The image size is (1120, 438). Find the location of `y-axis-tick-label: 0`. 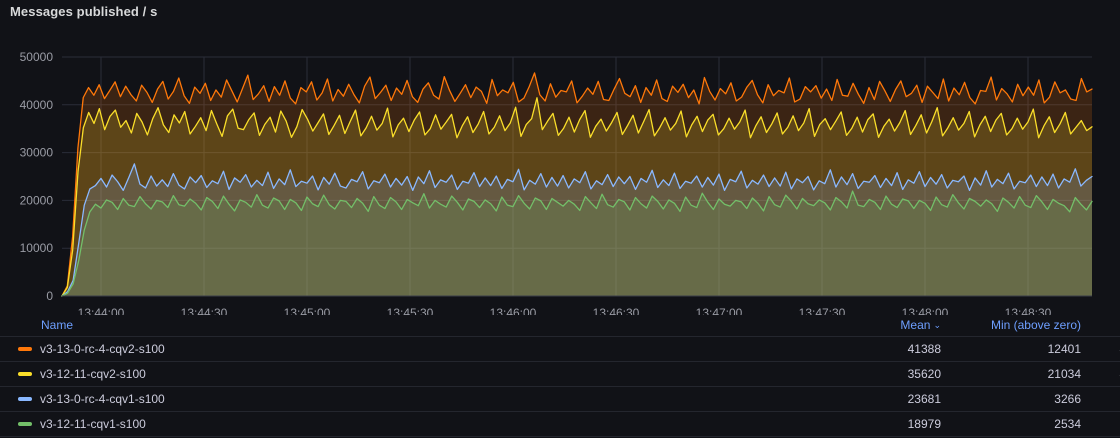

y-axis-tick-label: 0 is located at coordinates (49, 296).